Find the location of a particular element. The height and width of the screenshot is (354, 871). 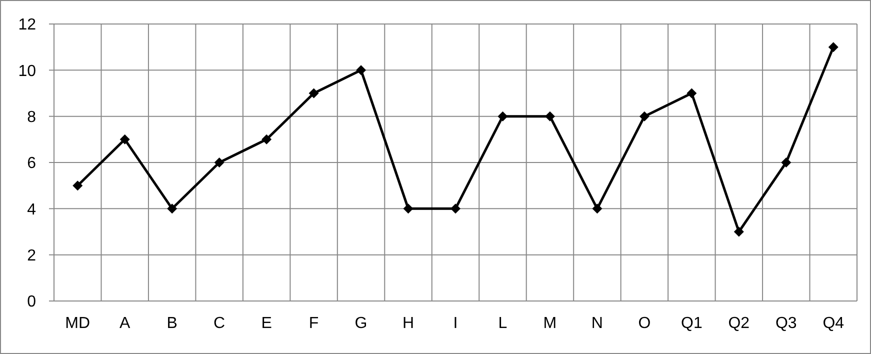

x-tick-label: E is located at coordinates (266, 323).